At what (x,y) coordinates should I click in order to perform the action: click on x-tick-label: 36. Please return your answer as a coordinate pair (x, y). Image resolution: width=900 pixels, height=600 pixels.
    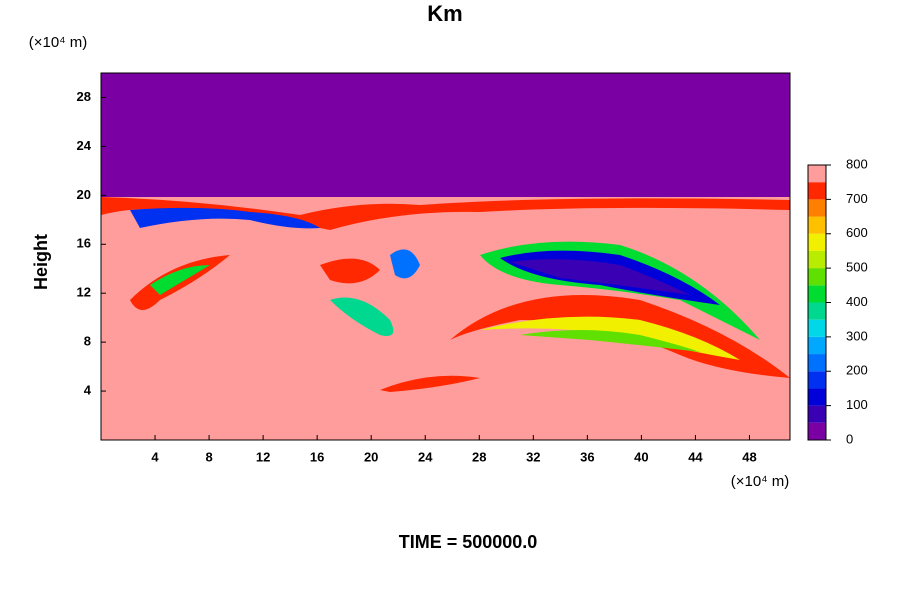
    Looking at the image, I should click on (587, 456).